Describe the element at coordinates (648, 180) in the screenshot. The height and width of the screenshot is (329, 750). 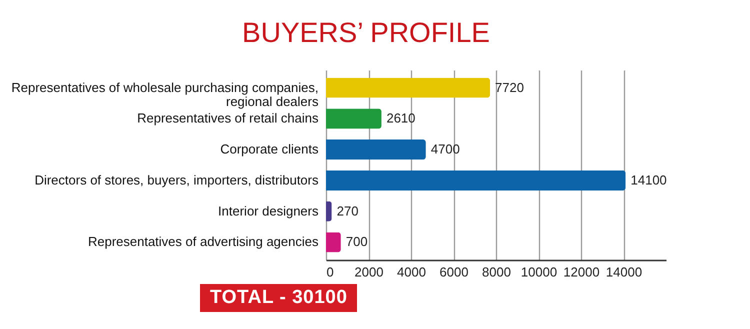
I see `data-label: 14100` at that location.